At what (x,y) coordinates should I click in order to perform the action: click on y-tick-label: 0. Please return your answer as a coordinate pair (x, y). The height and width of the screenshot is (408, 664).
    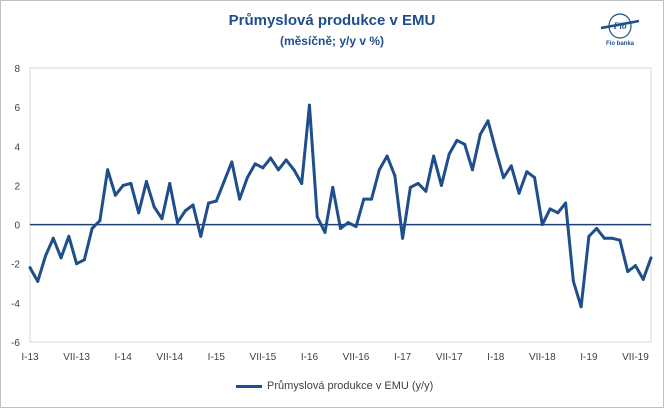
    Looking at the image, I should click on (17, 226).